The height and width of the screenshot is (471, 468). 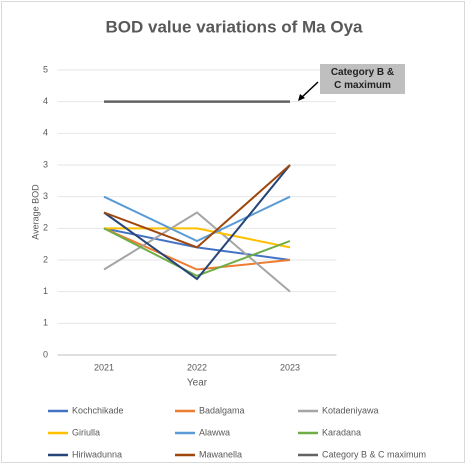 I want to click on legend-label: Kochchikade, so click(x=98, y=410).